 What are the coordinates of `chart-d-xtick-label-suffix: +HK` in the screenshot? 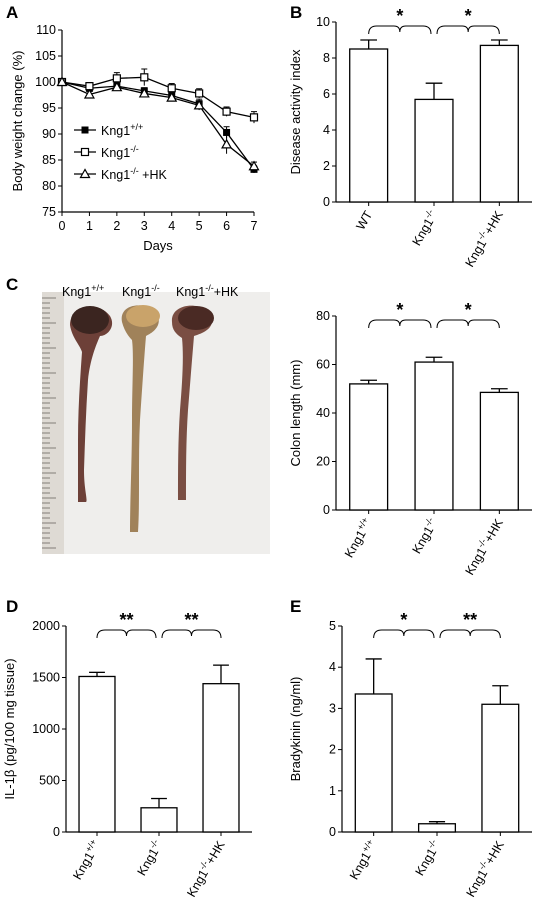 It's located at (215, 852).